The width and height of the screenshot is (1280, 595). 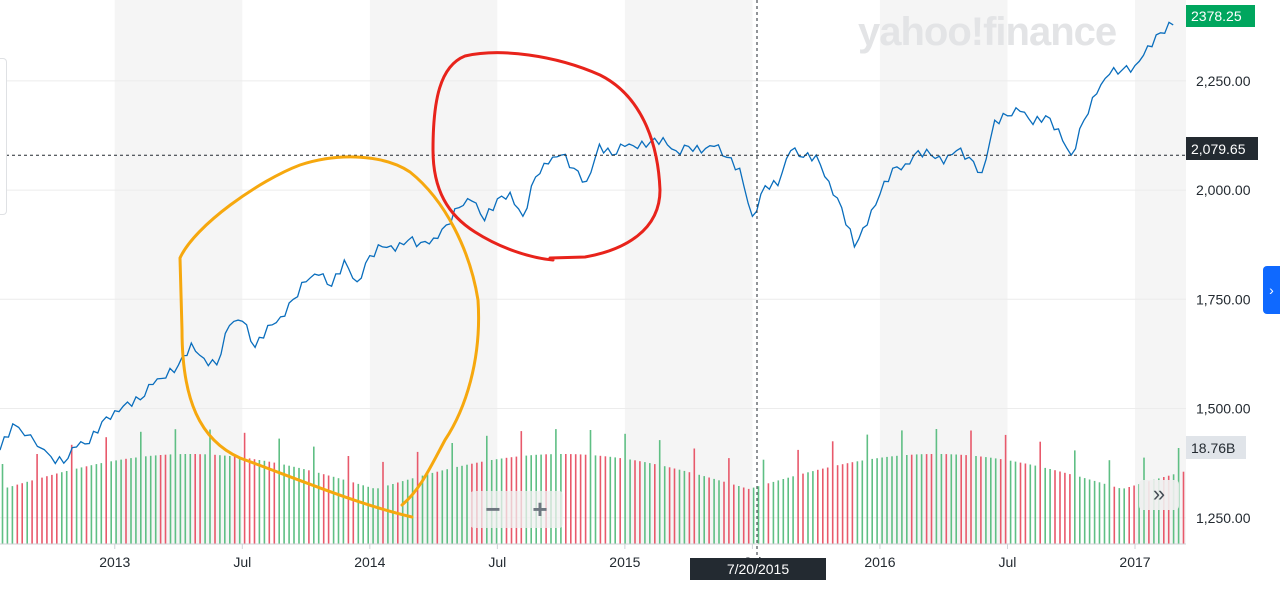 What do you see at coordinates (1223, 299) in the screenshot?
I see `y-axis: 1,250.00 1,500.00 1,750.00 2,000.00 2,250.00` at bounding box center [1223, 299].